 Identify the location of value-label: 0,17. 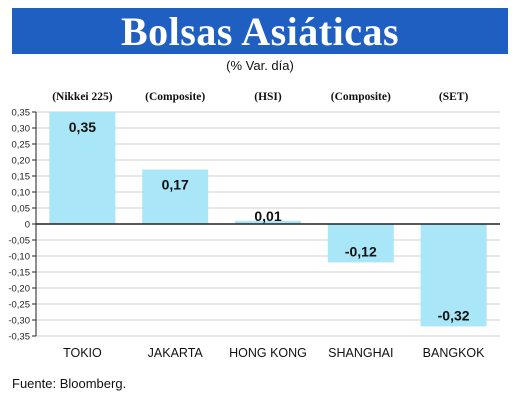
(175, 185).